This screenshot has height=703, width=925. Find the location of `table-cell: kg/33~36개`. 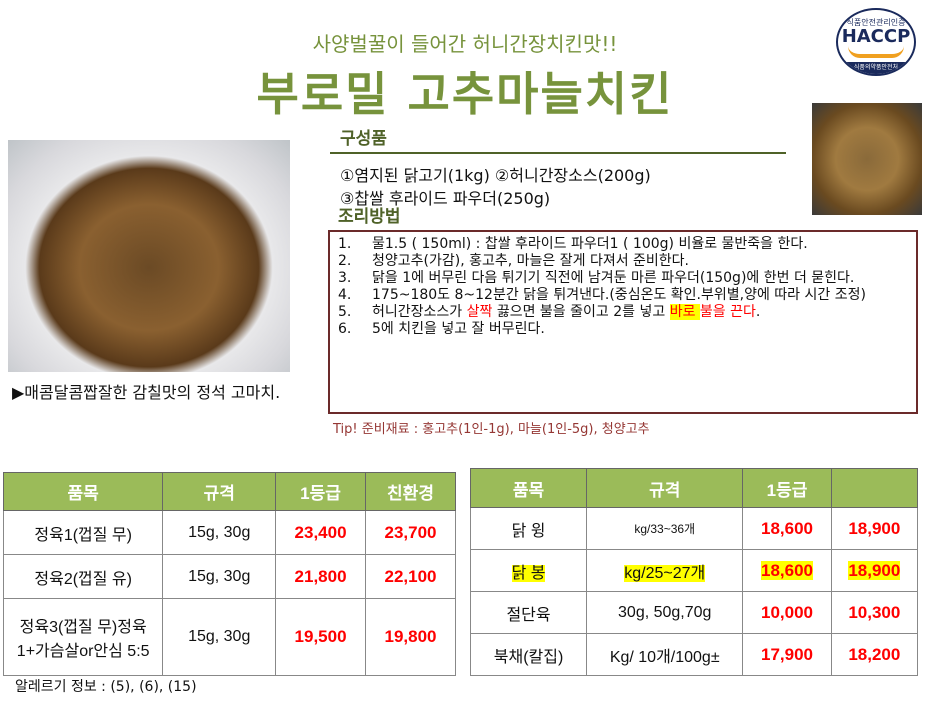

table-cell: kg/33~36개 is located at coordinates (665, 528).